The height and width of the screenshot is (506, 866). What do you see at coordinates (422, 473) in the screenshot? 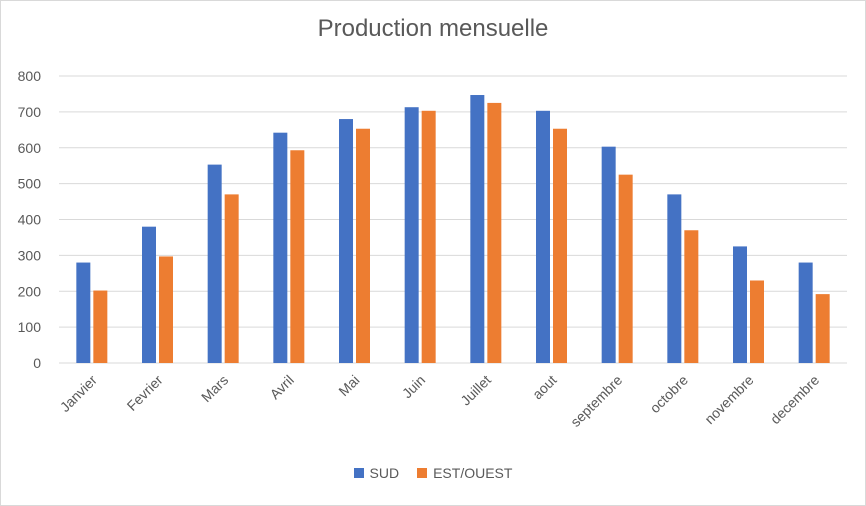
I see `legend-swatch-est-ouest` at bounding box center [422, 473].